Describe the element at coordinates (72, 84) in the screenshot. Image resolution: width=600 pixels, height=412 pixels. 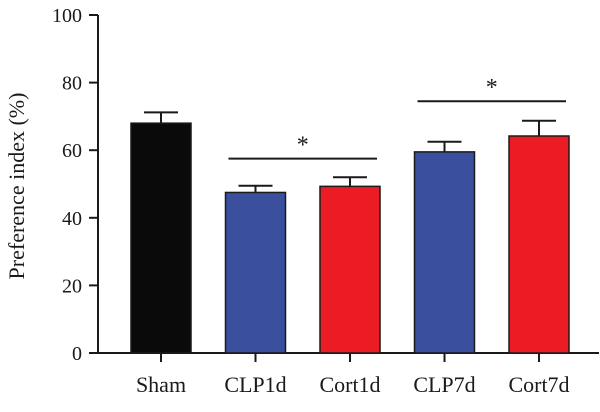
I see `y-tick-label-80: 80` at that location.